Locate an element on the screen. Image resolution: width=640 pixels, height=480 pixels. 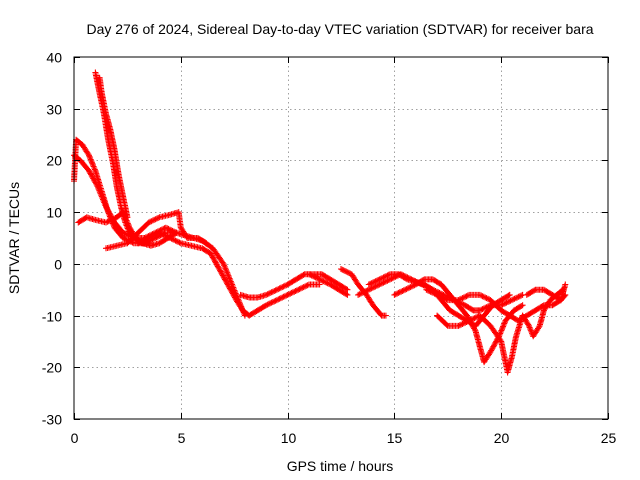
y-tick-label: 40 is located at coordinates (54, 58).